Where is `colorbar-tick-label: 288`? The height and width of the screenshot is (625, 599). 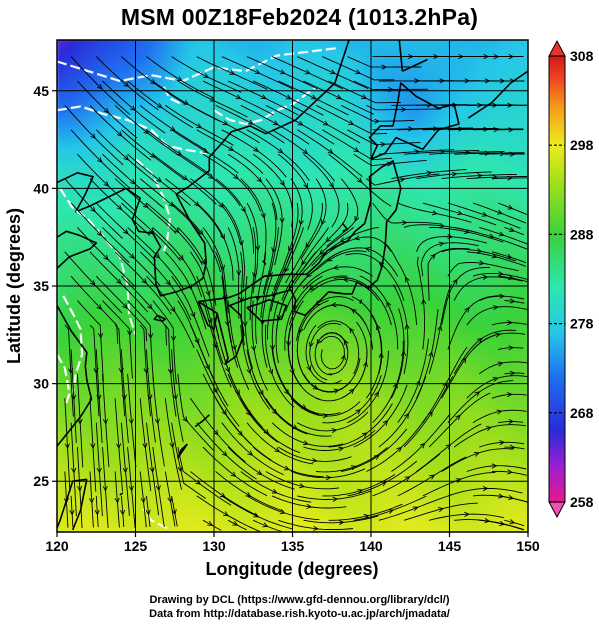 colorbar-tick-label: 288 is located at coordinates (582, 234).